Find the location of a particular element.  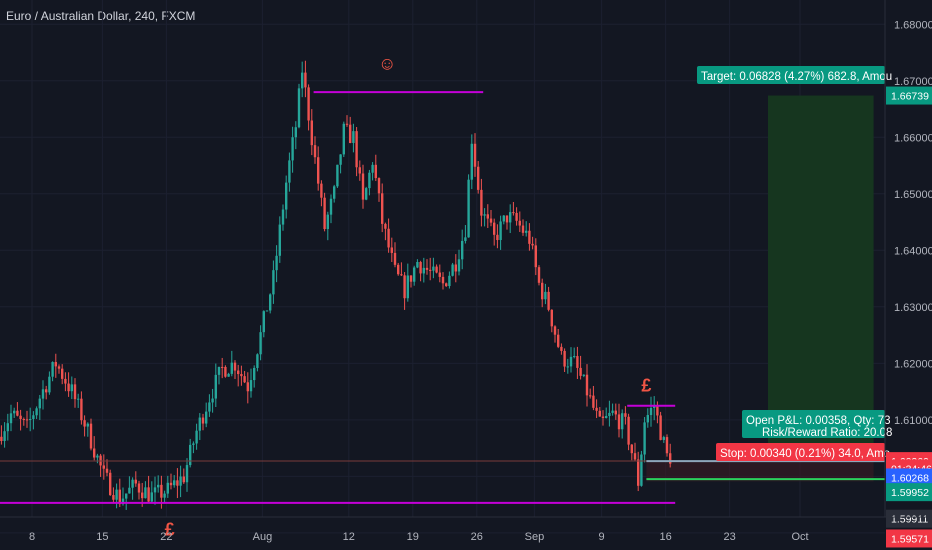

y-tick-label: 1.68000 is located at coordinates (913, 25).